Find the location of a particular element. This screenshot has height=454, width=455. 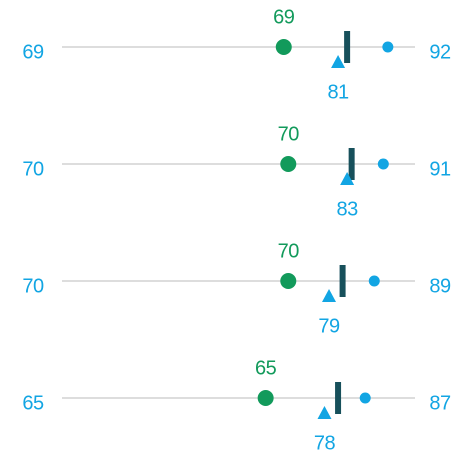

actual-label: 65 is located at coordinates (266, 368).